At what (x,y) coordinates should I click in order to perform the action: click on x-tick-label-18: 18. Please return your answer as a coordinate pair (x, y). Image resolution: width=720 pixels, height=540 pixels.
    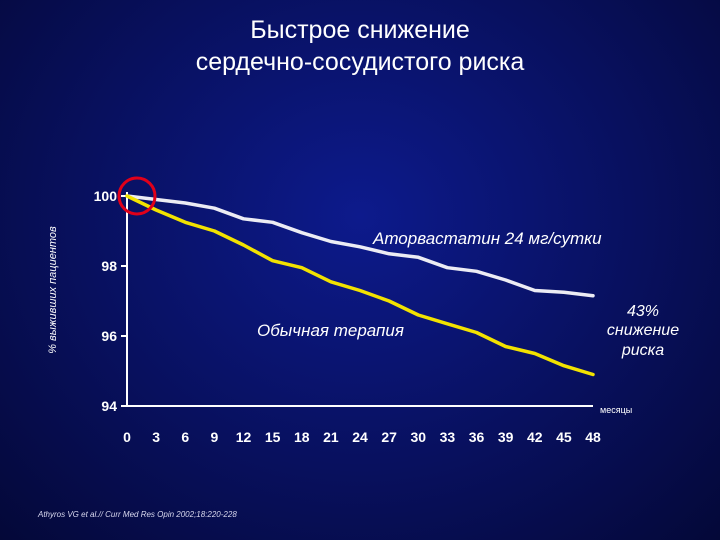
    Looking at the image, I should click on (302, 437).